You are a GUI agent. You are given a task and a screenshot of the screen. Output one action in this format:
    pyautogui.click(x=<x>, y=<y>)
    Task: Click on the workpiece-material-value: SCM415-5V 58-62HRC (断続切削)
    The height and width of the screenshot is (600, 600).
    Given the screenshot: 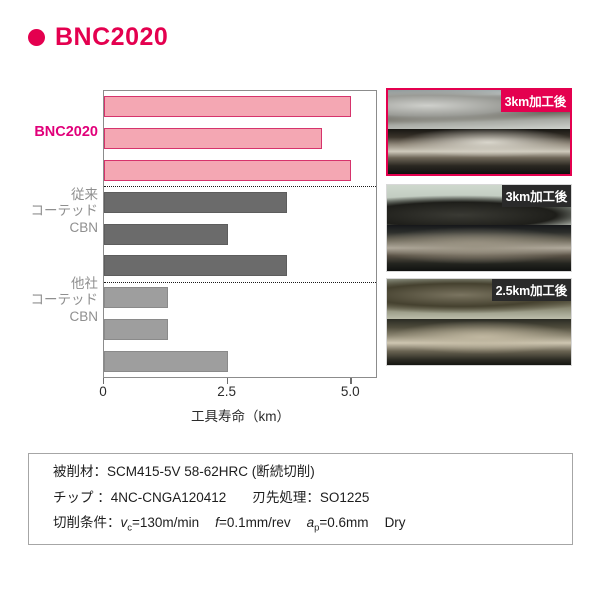 What is the action you would take?
    pyautogui.click(x=211, y=471)
    